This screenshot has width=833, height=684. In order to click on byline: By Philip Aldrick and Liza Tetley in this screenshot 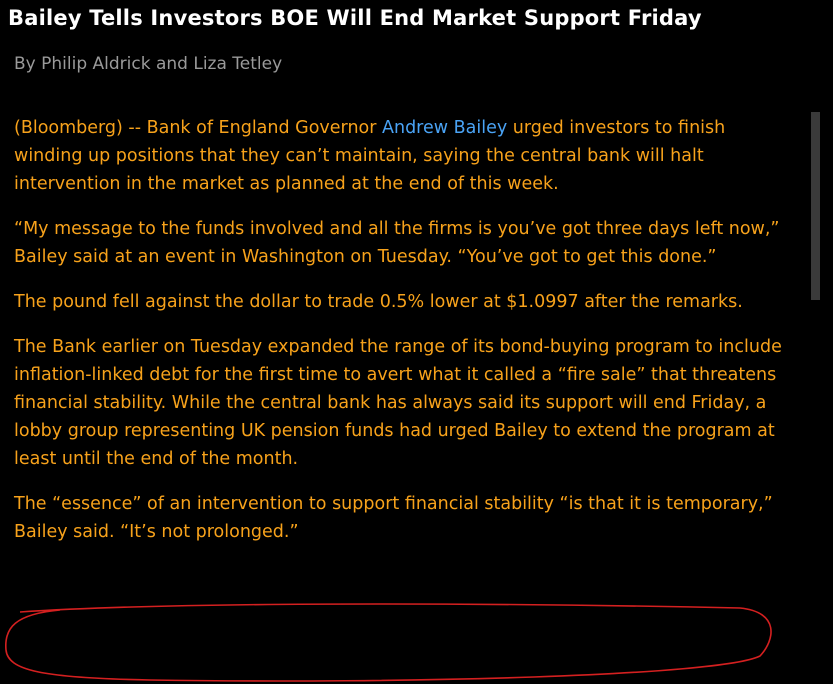, I will do `click(148, 64)`.